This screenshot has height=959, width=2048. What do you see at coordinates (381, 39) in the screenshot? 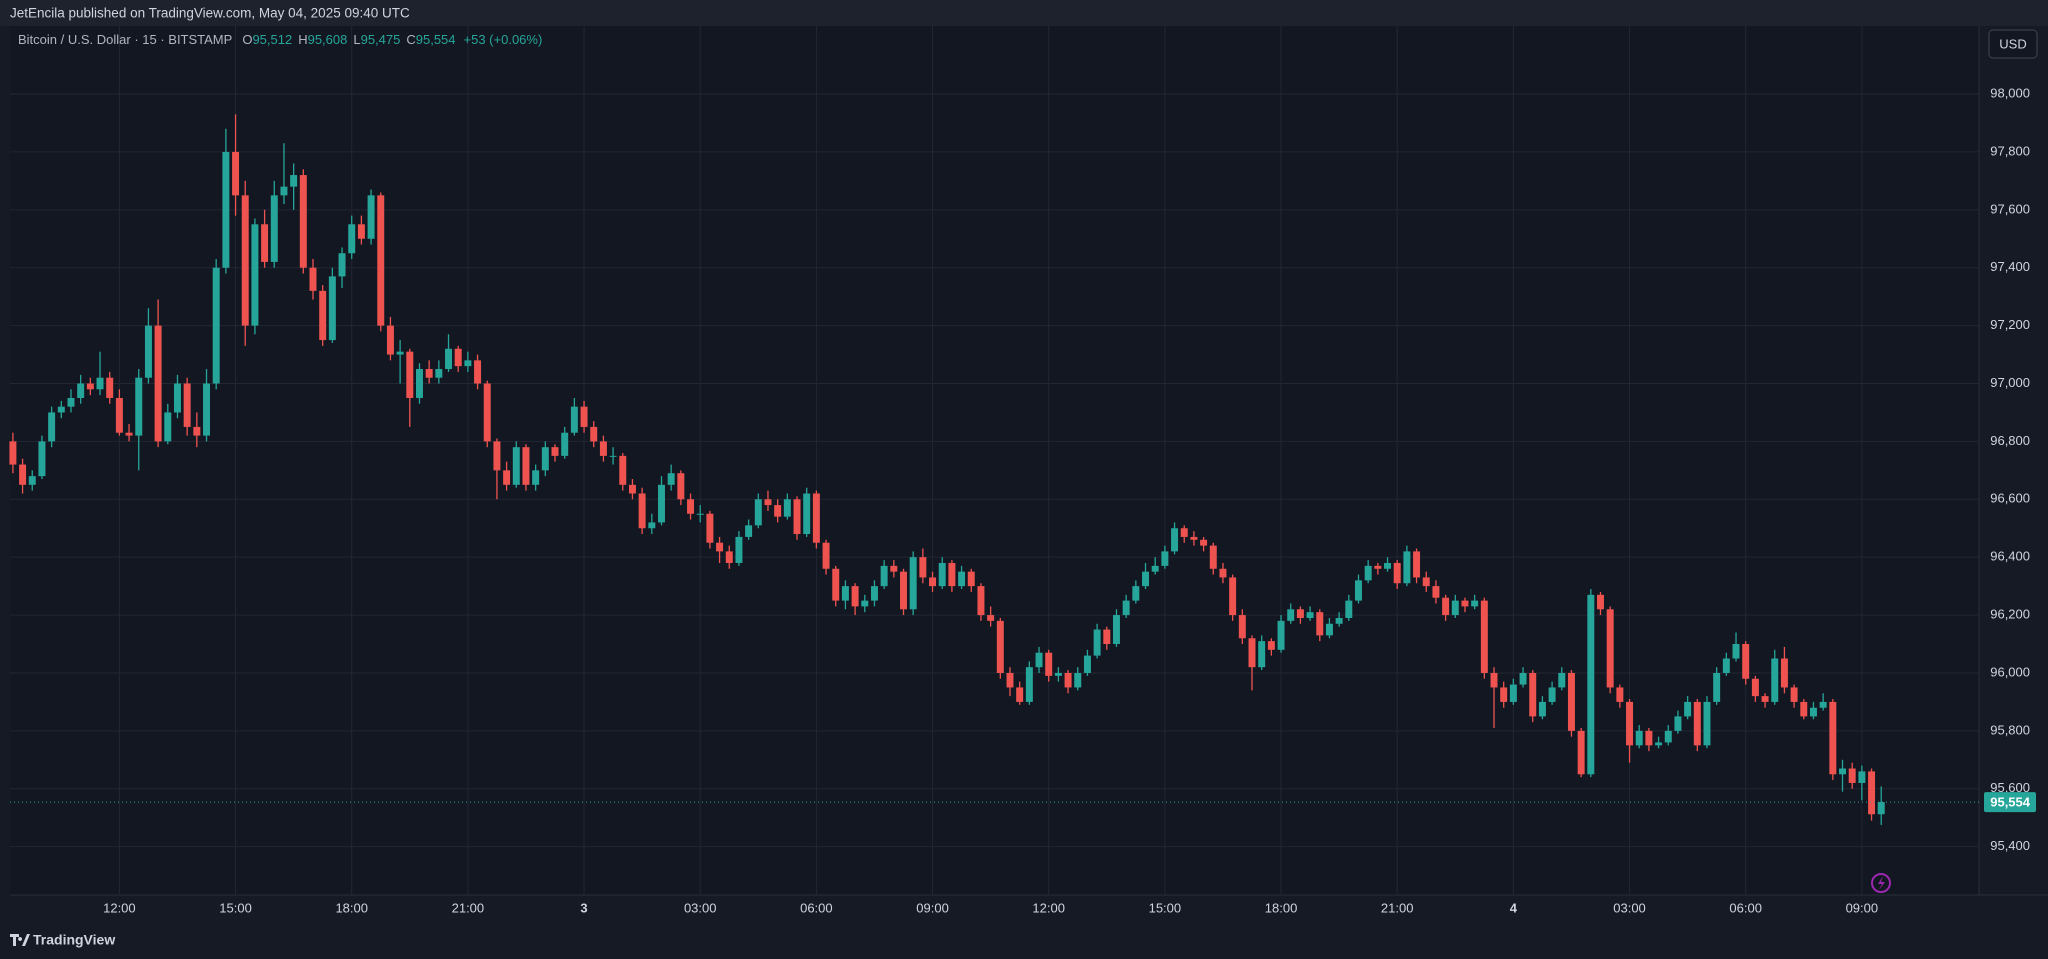
I see `ohlc-value: 95,475` at bounding box center [381, 39].